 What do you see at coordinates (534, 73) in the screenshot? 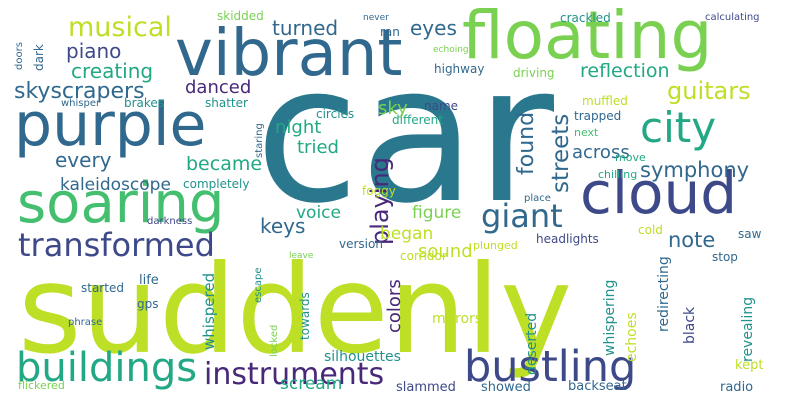
I see `word: driving` at bounding box center [534, 73].